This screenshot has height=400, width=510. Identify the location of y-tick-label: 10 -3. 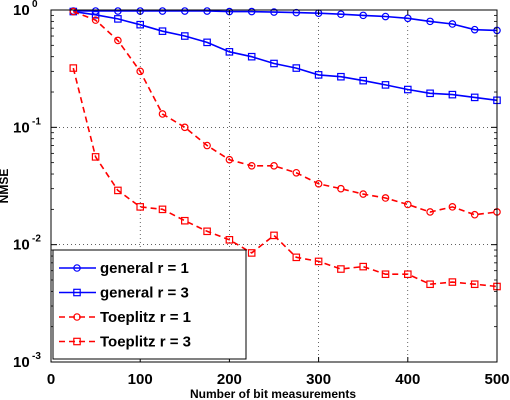
(27, 361).